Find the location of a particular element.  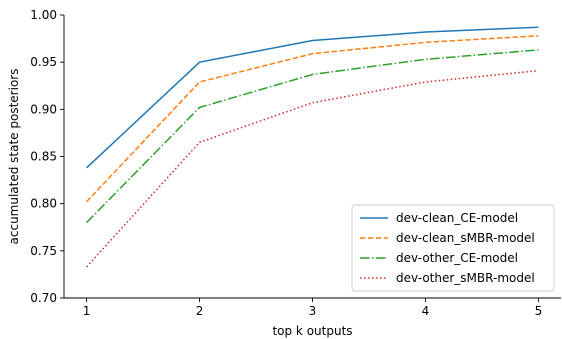

y-tick-label: 0.70 is located at coordinates (43, 298).